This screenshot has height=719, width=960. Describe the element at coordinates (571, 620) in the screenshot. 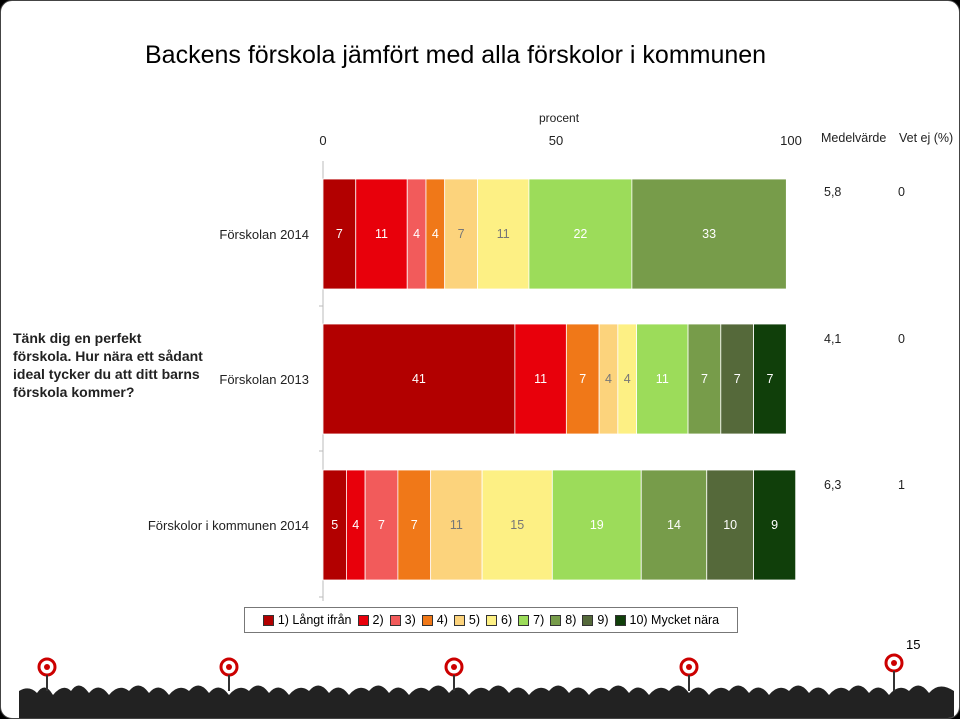

I see `legend-label: 8)` at that location.